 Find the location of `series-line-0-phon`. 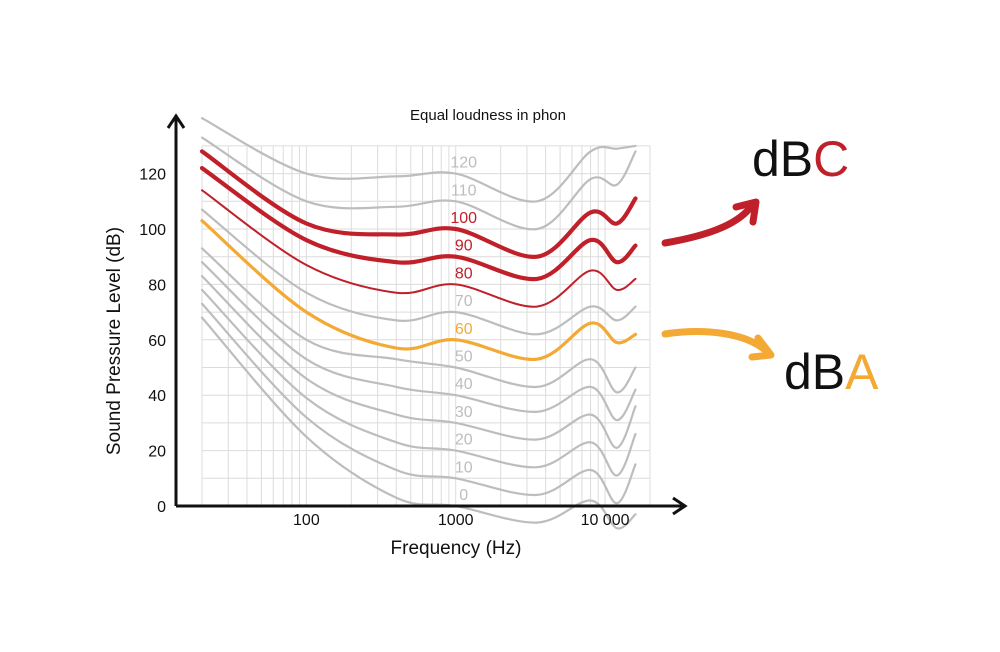

series-line-0-phon is located at coordinates (418, 423).